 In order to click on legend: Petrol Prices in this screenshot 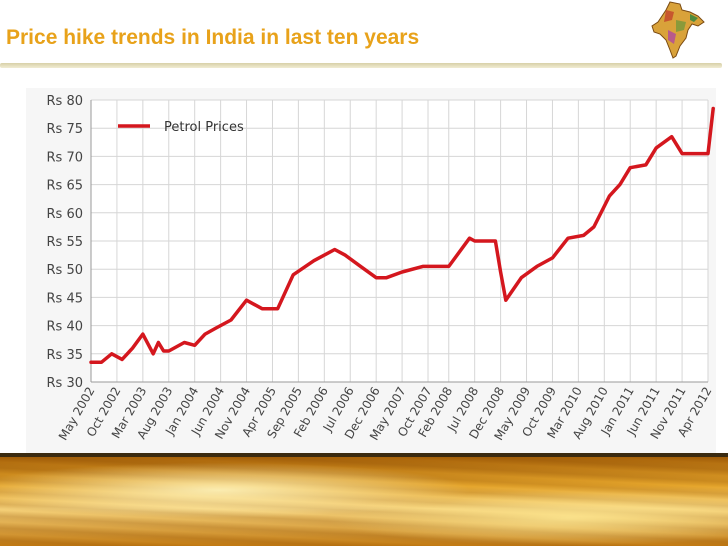, I will do `click(181, 127)`.